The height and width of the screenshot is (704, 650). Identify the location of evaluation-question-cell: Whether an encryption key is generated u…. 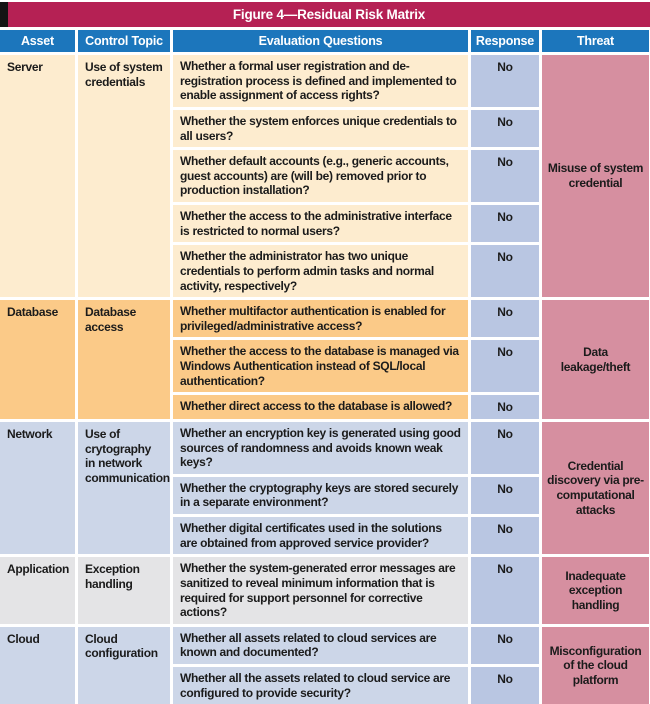
(320, 447).